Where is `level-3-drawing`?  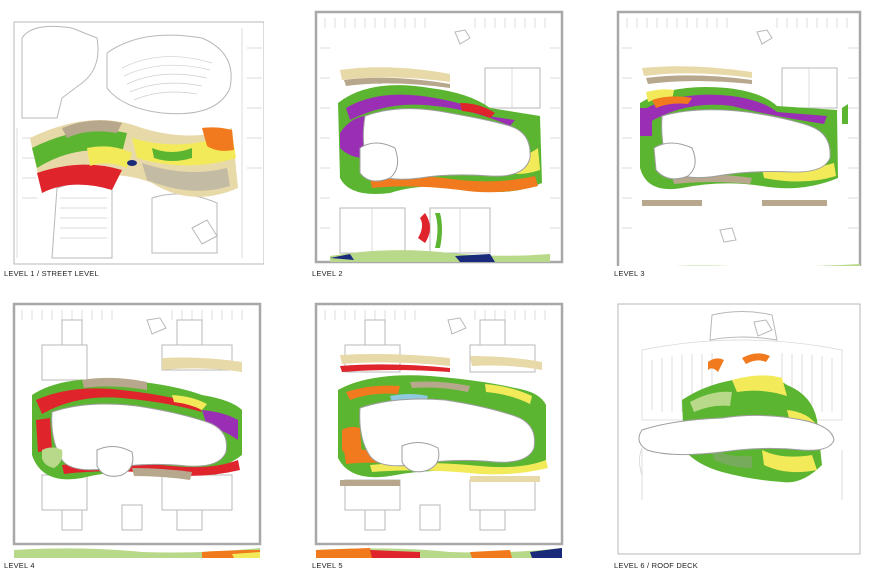
level-3-drawing is located at coordinates (739, 138).